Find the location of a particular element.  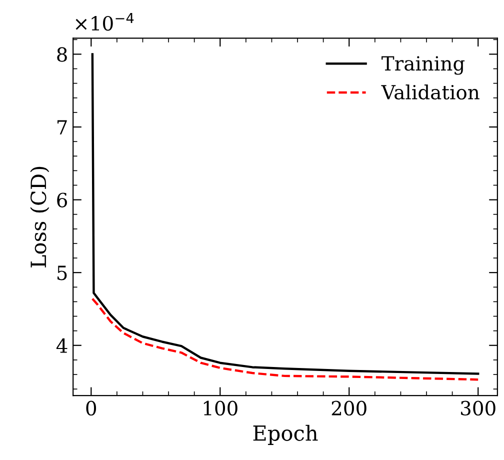

y-tick-label: 7 is located at coordinates (62, 127).